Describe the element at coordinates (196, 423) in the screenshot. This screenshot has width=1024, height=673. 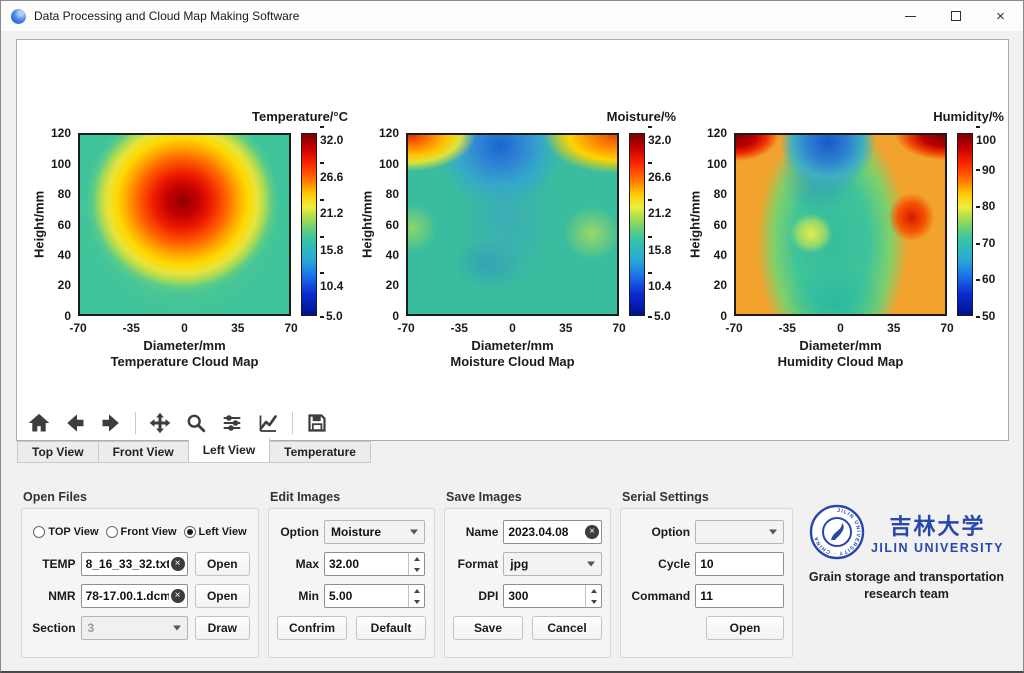
I see `zoom-button` at that location.